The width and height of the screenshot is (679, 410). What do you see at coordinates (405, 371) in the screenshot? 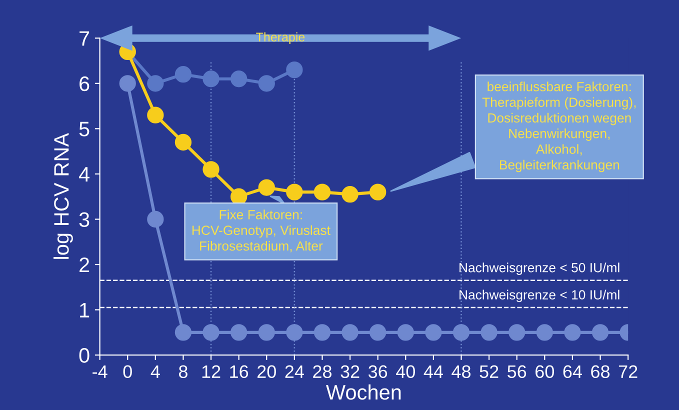
I see `x-tick-label: 40` at bounding box center [405, 371].